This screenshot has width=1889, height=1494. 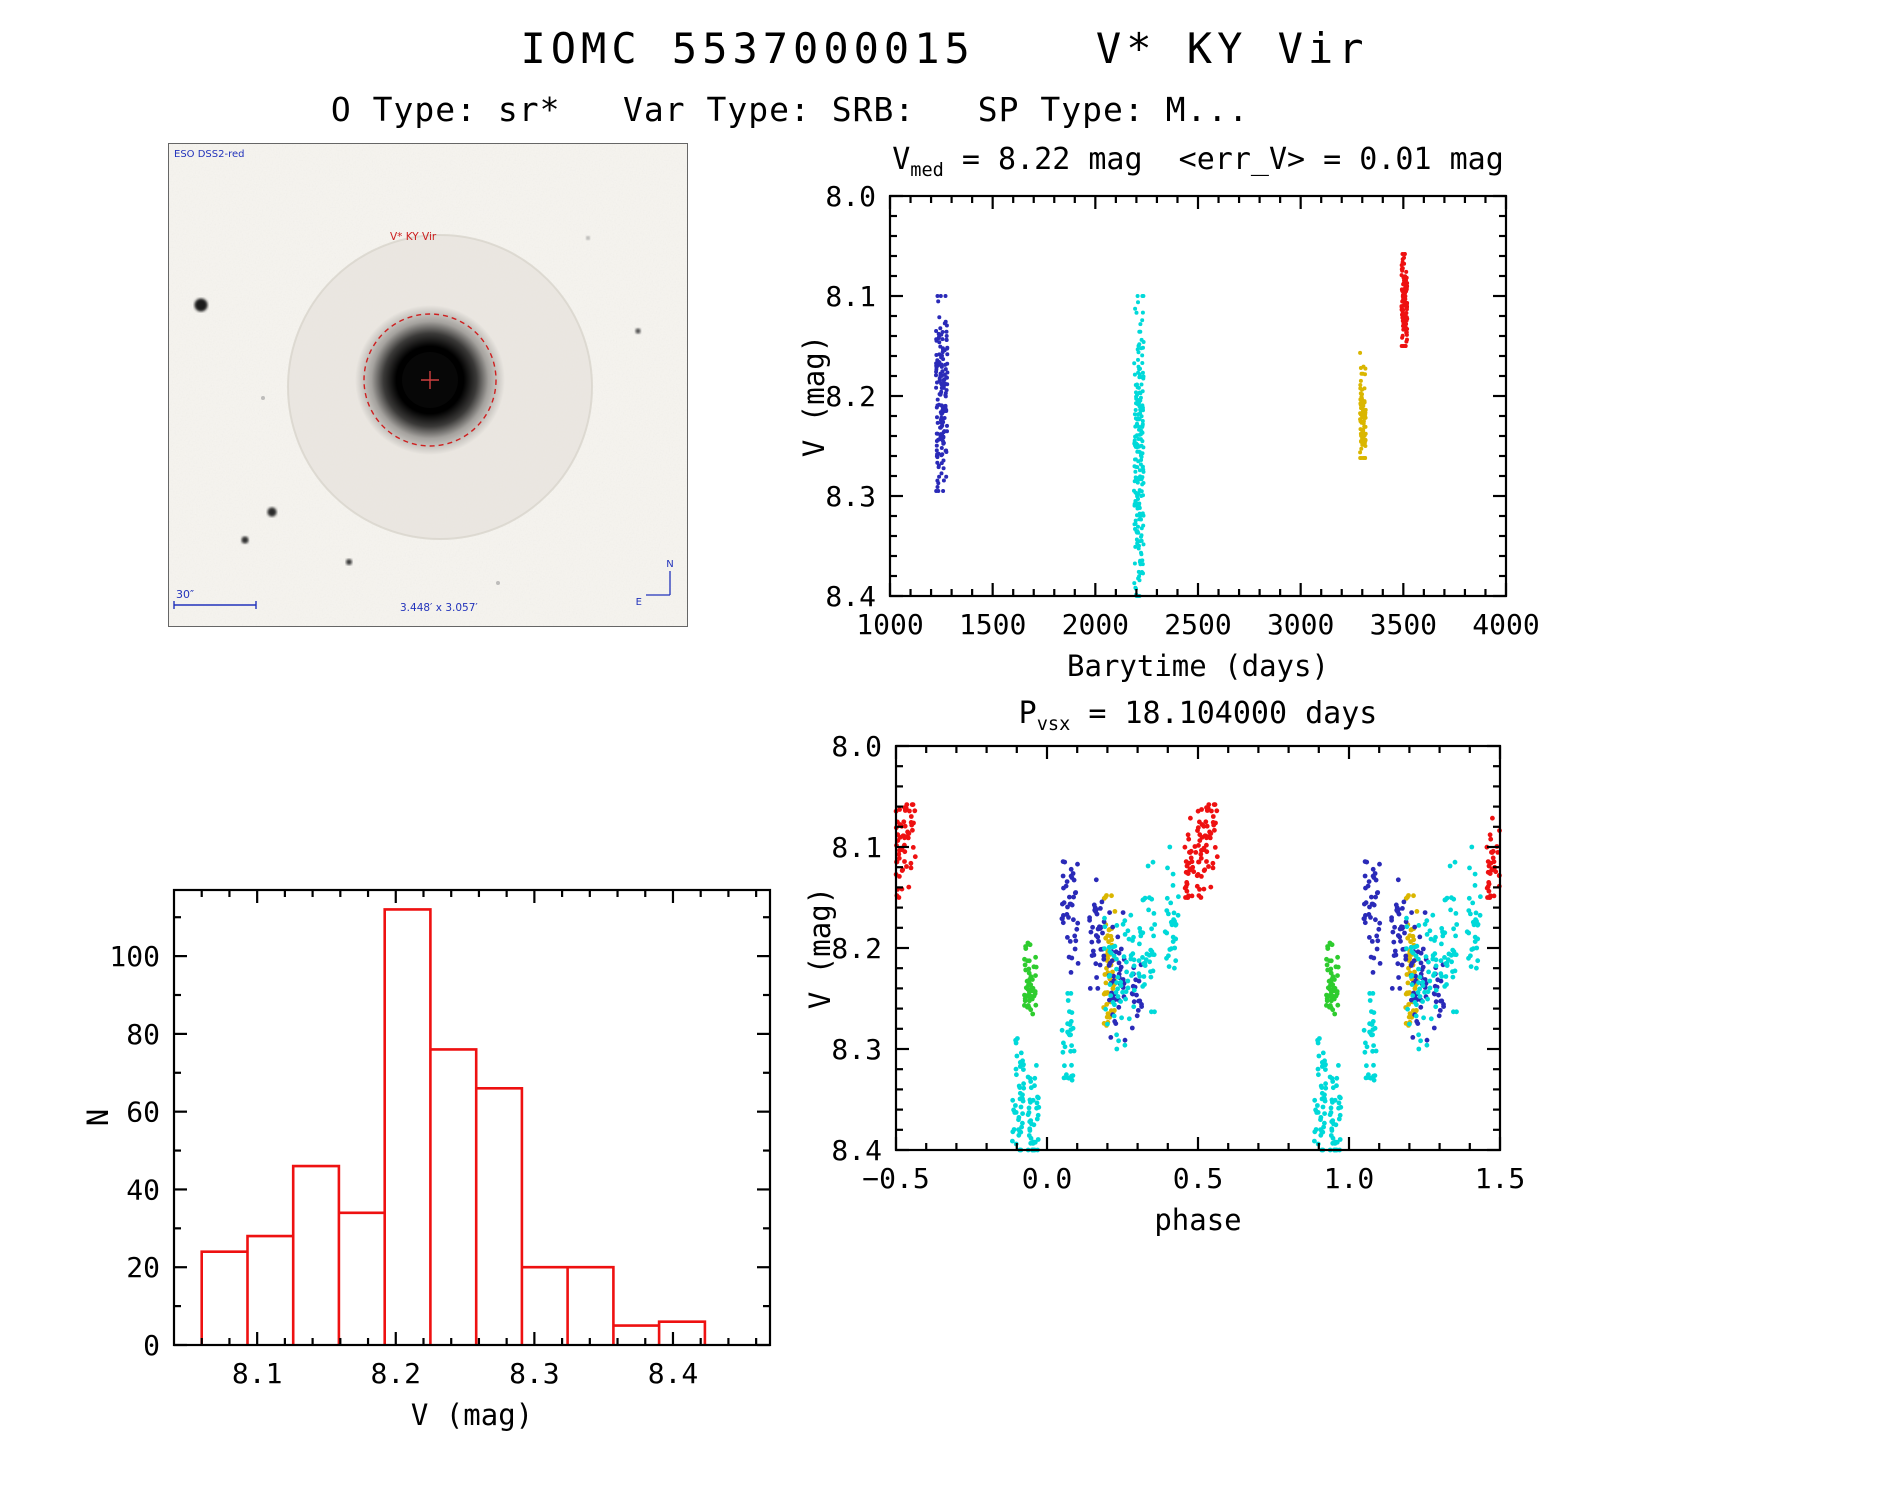 What do you see at coordinates (1197, 1220) in the screenshot?
I see `x-axis-label: phase` at bounding box center [1197, 1220].